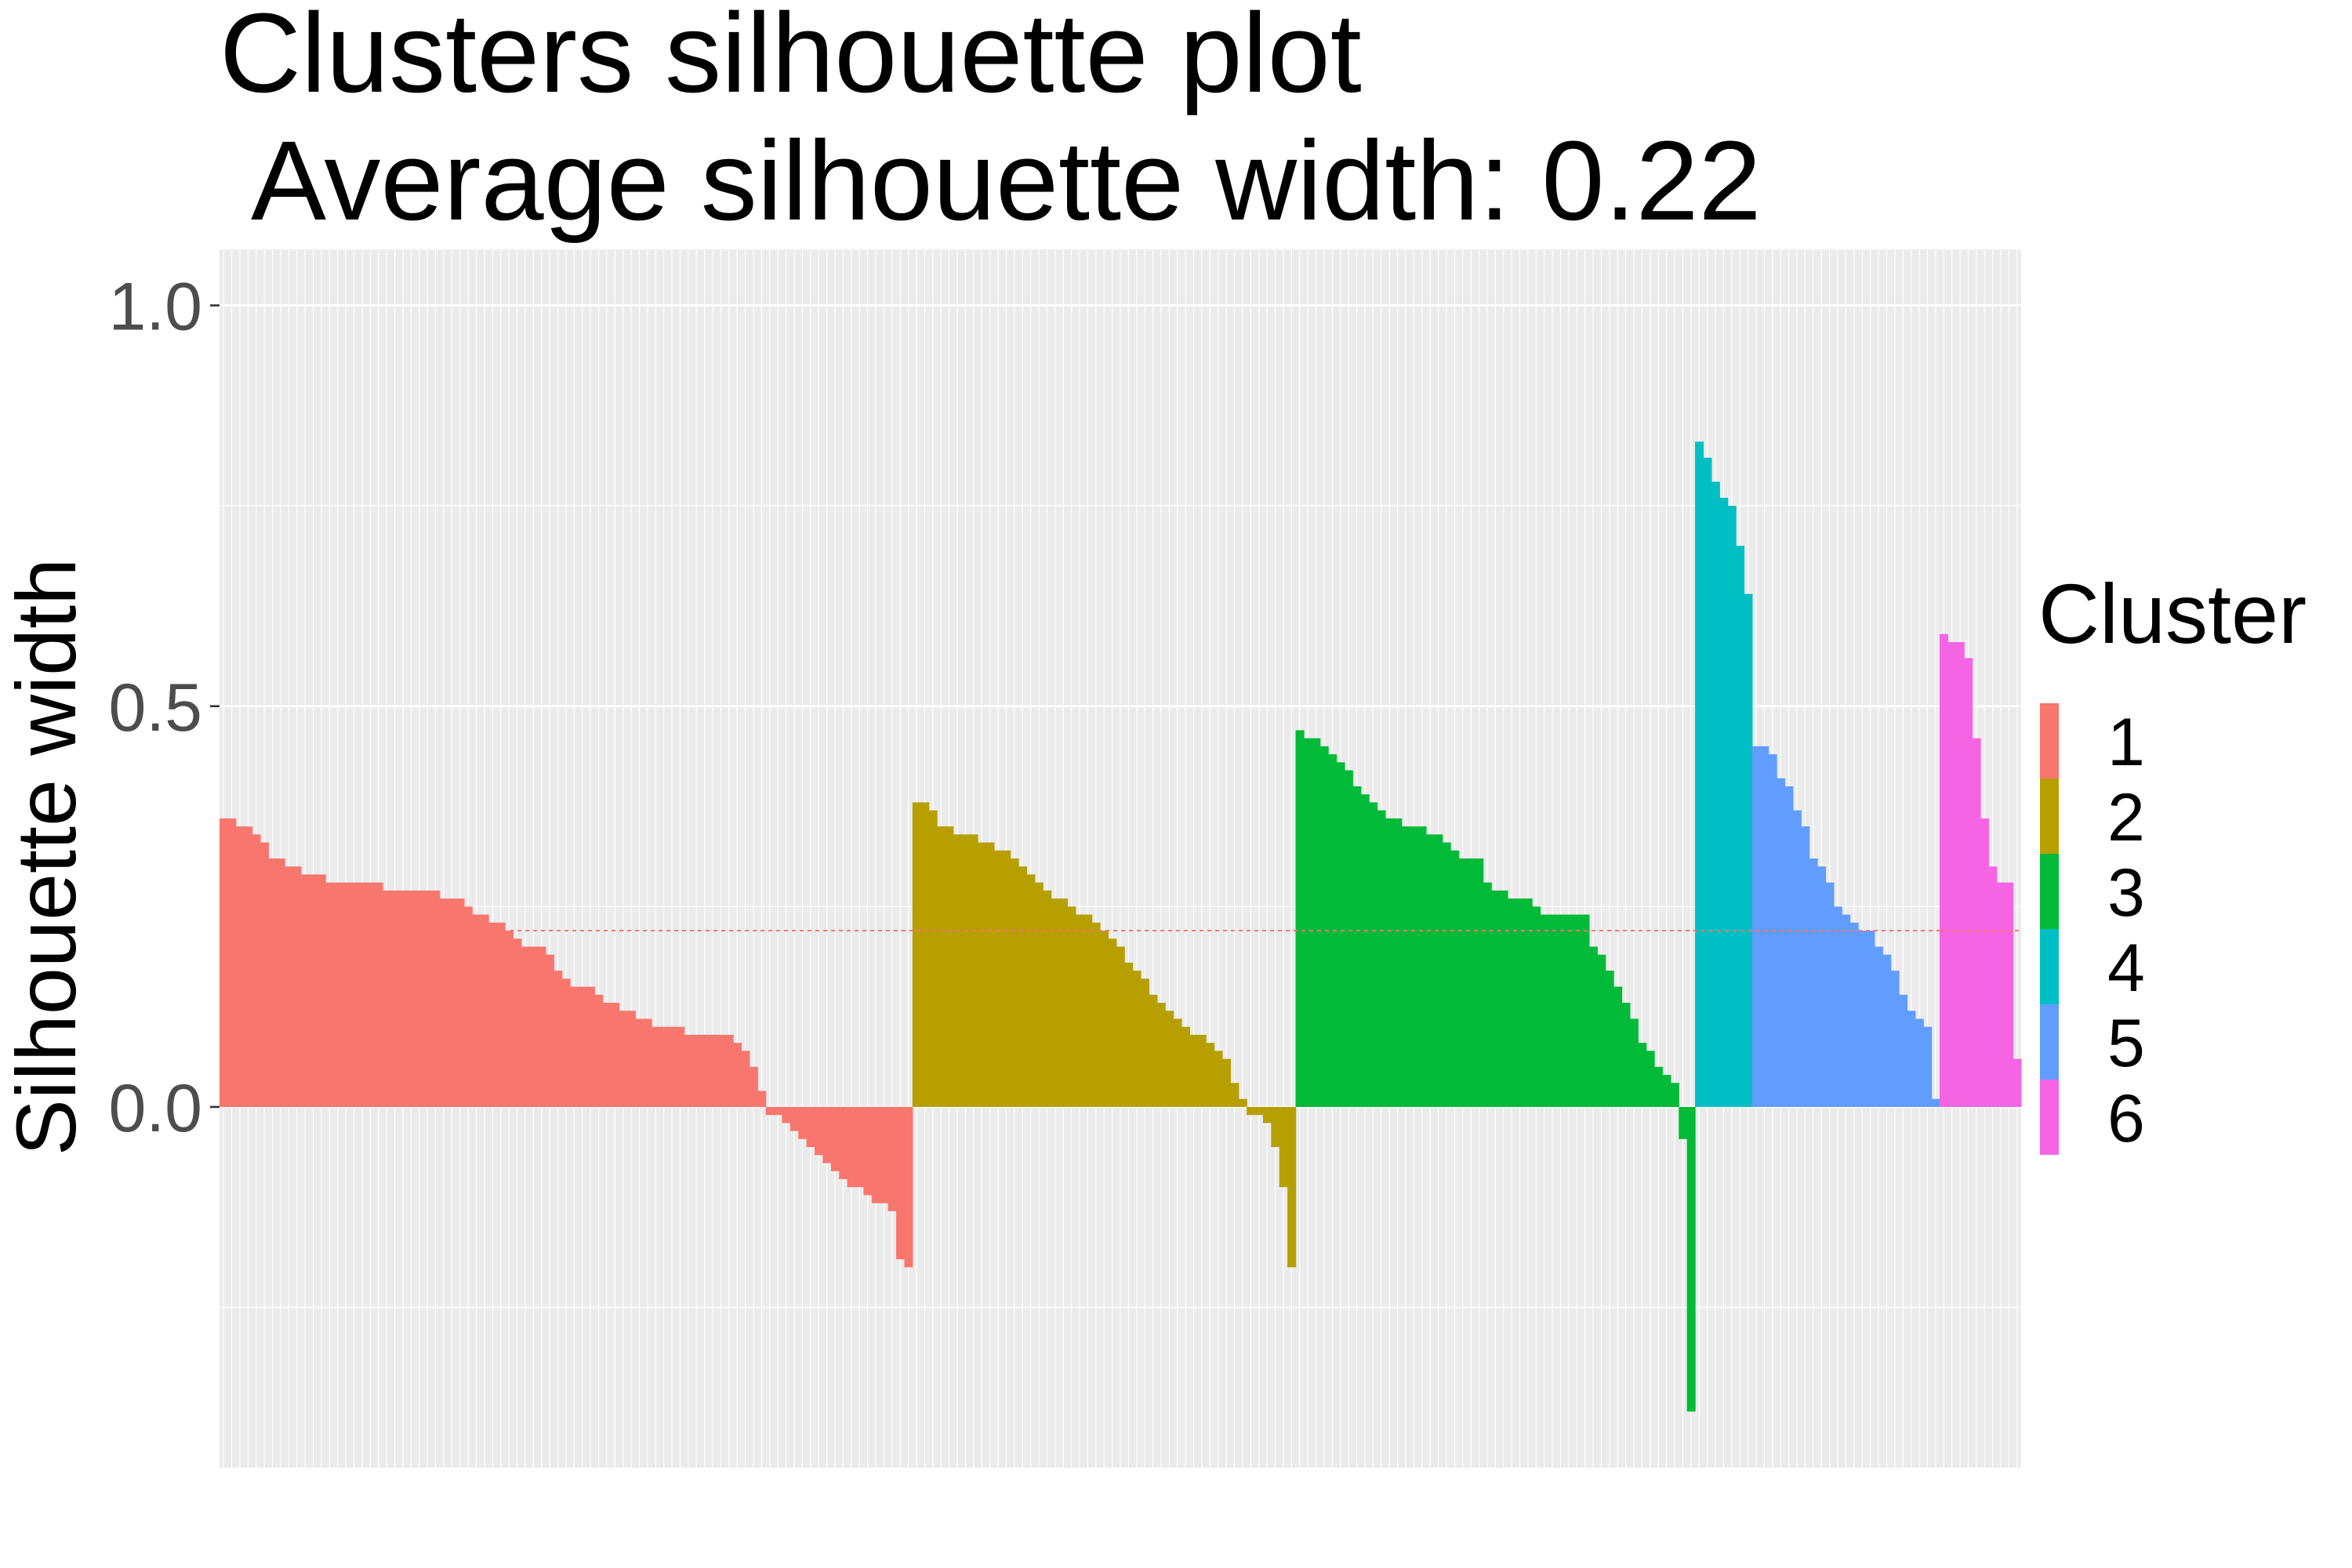 This screenshot has height=1568, width=2352. I want to click on legend-label-cluster-2: 2, so click(2126, 817).